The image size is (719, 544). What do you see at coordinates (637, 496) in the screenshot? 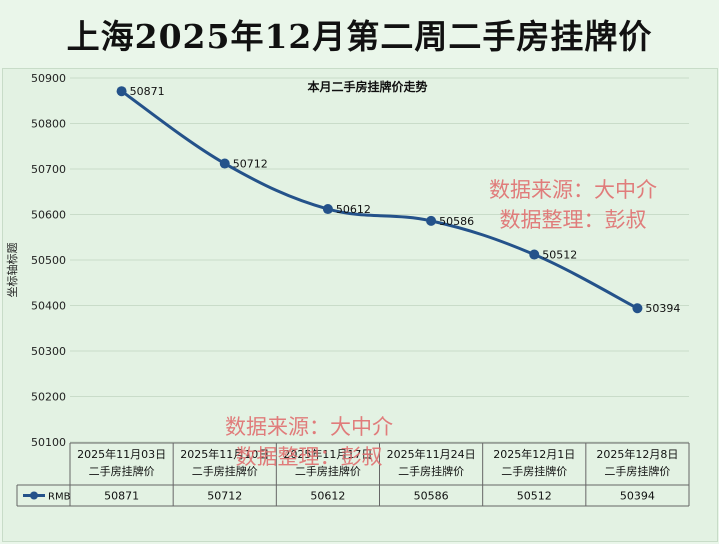
I see `table-value: 50394` at bounding box center [637, 496].